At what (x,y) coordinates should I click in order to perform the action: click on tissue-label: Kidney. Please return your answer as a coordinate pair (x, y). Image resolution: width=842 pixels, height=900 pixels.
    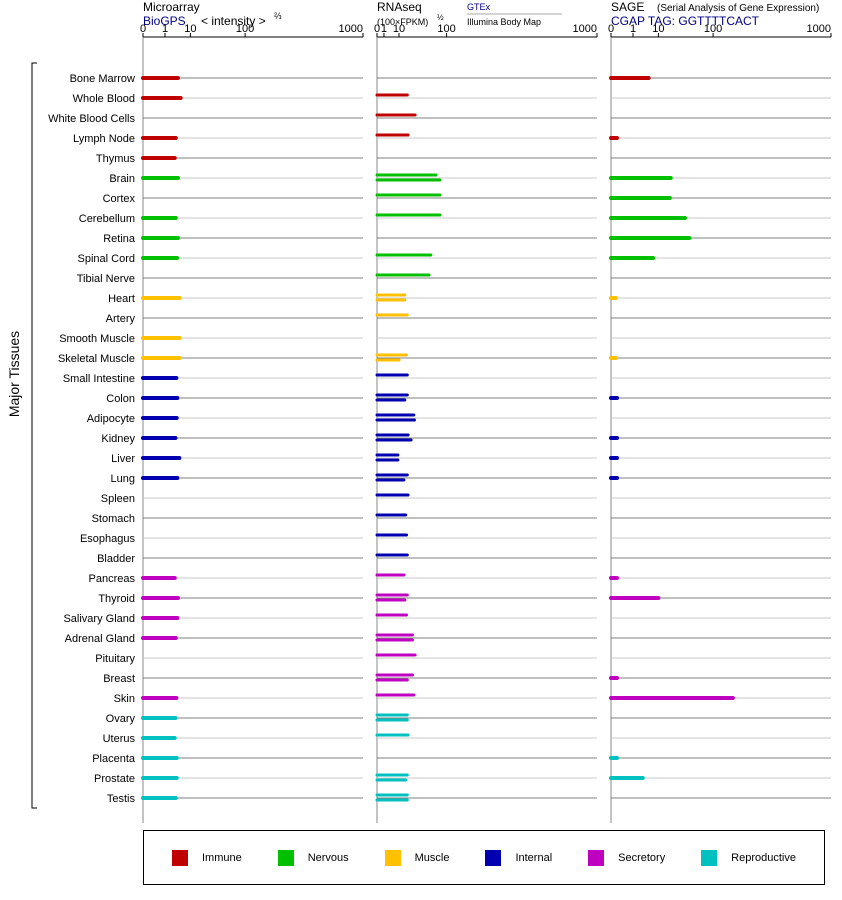
    Looking at the image, I should click on (118, 439).